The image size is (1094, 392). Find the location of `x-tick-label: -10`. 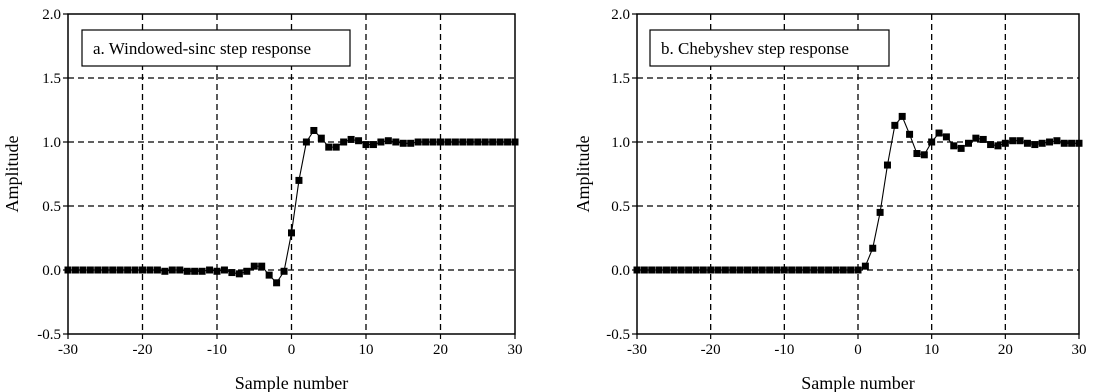

x-tick-label: -10 is located at coordinates (217, 350).